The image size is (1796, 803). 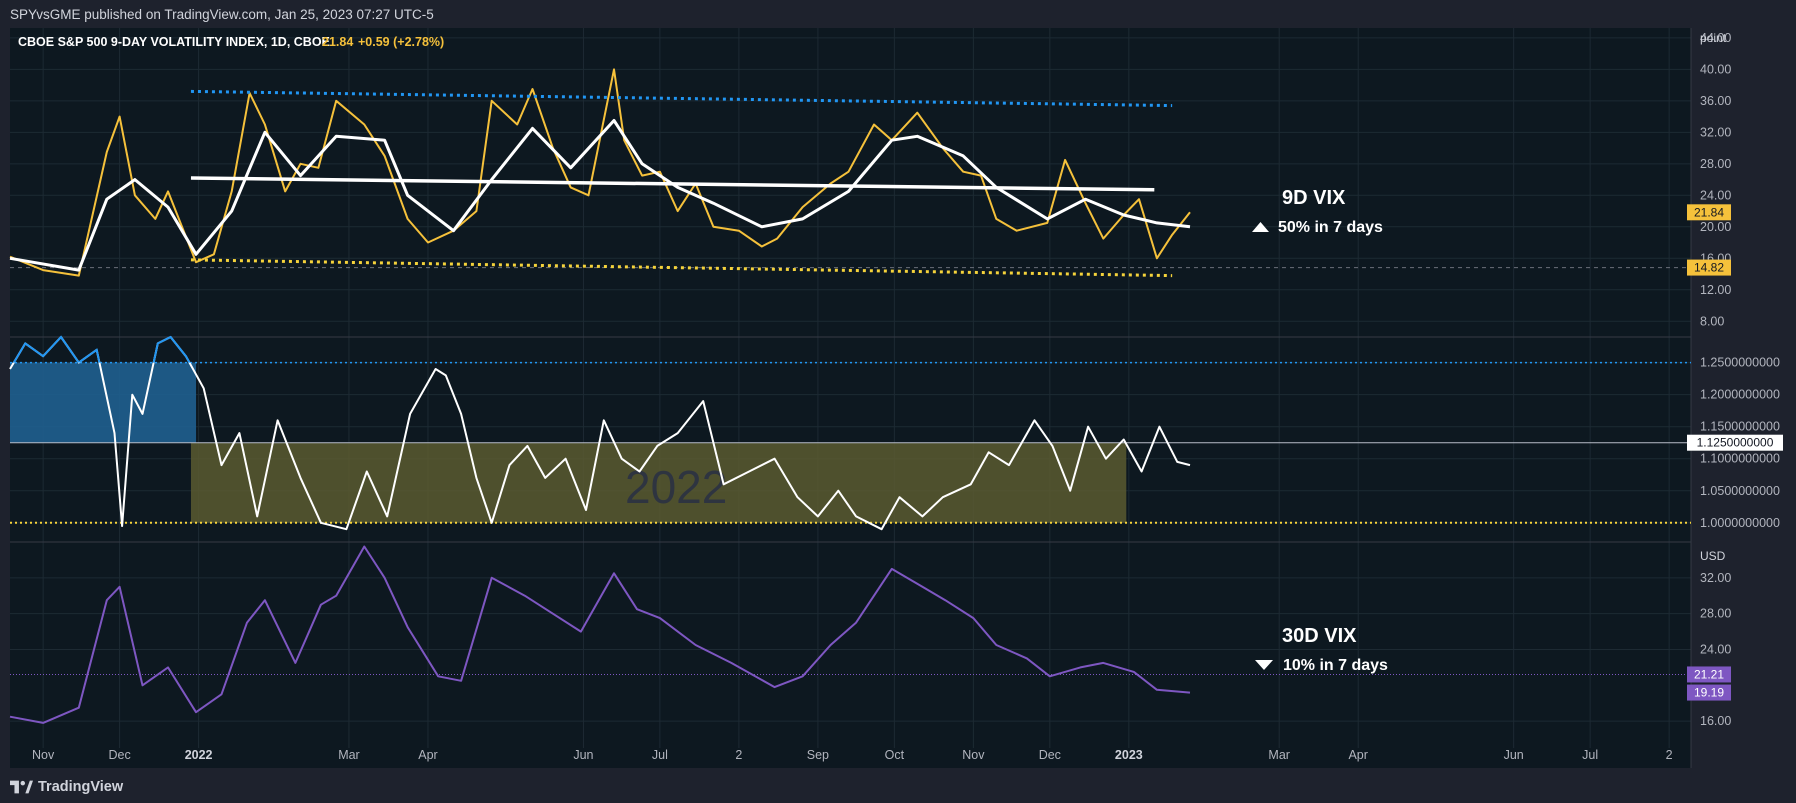 I want to click on bottom-badge-0-bg, so click(x=1709, y=674).